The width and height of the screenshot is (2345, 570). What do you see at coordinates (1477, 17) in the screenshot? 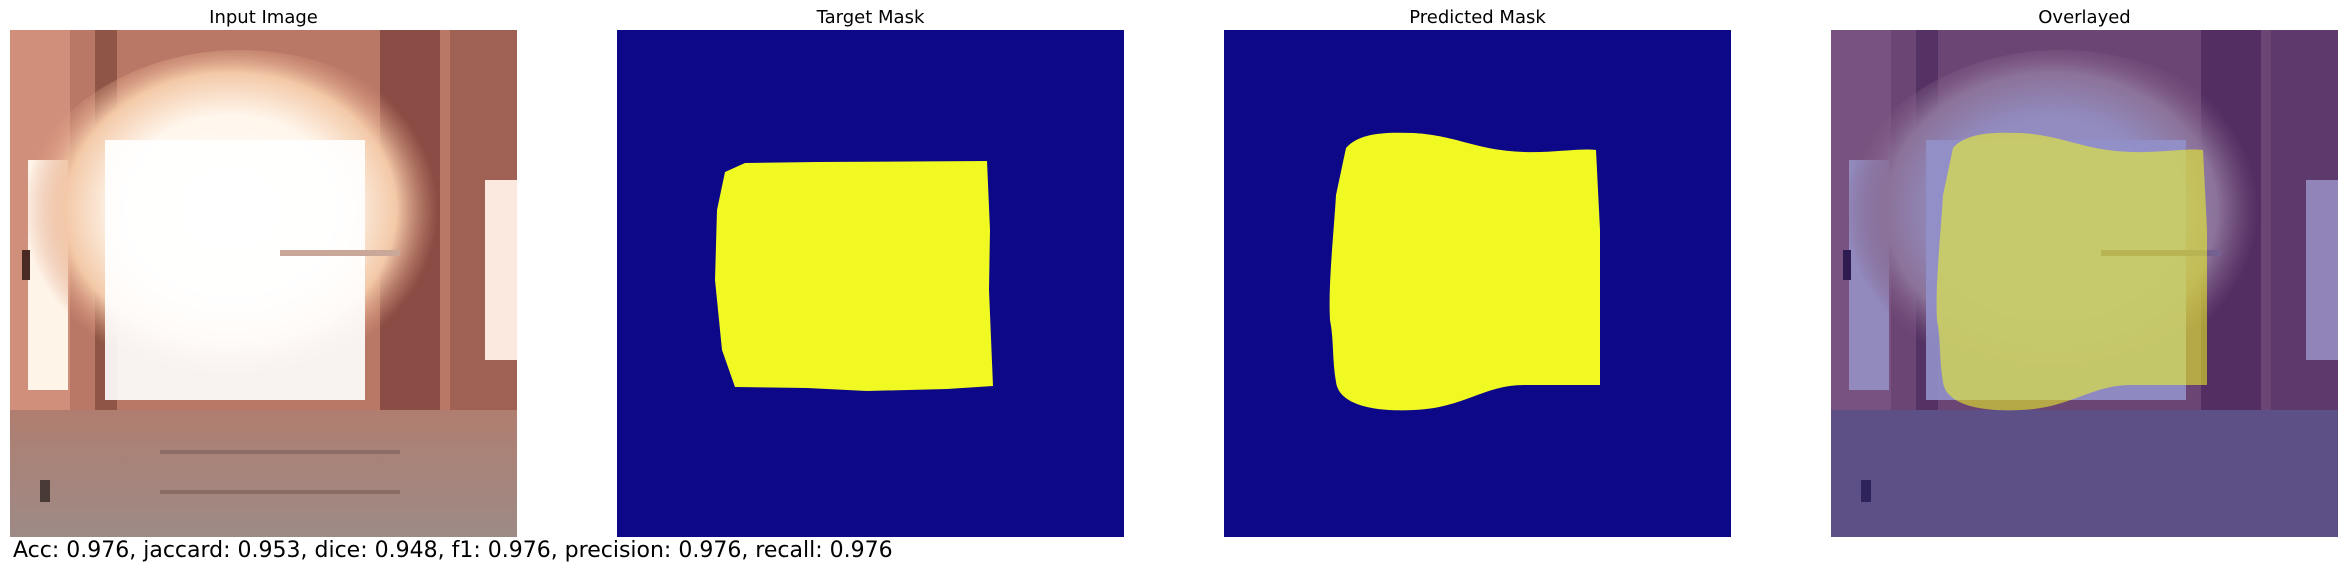
I see `panel-title-predicted: Predicted Mask` at bounding box center [1477, 17].